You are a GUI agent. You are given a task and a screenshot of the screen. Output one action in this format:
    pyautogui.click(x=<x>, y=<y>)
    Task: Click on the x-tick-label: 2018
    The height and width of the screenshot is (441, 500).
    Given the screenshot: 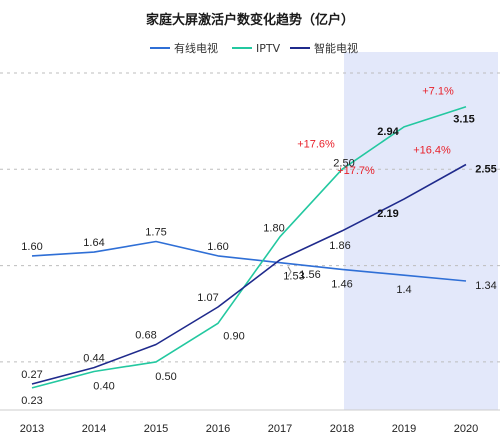 What is the action you would take?
    pyautogui.click(x=342, y=429)
    